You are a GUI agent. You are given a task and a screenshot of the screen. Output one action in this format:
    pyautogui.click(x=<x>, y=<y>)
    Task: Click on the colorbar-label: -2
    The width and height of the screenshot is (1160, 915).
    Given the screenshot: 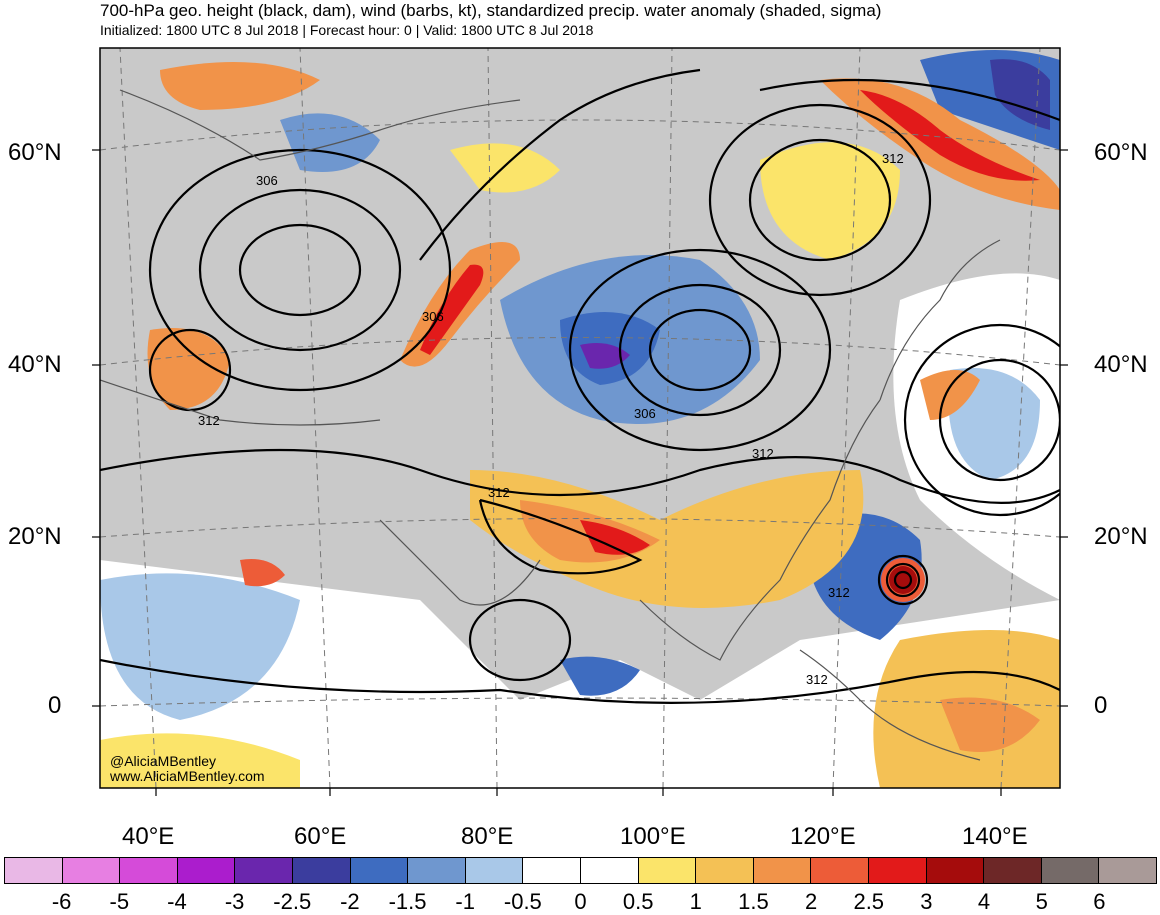 What is the action you would take?
    pyautogui.click(x=350, y=901)
    